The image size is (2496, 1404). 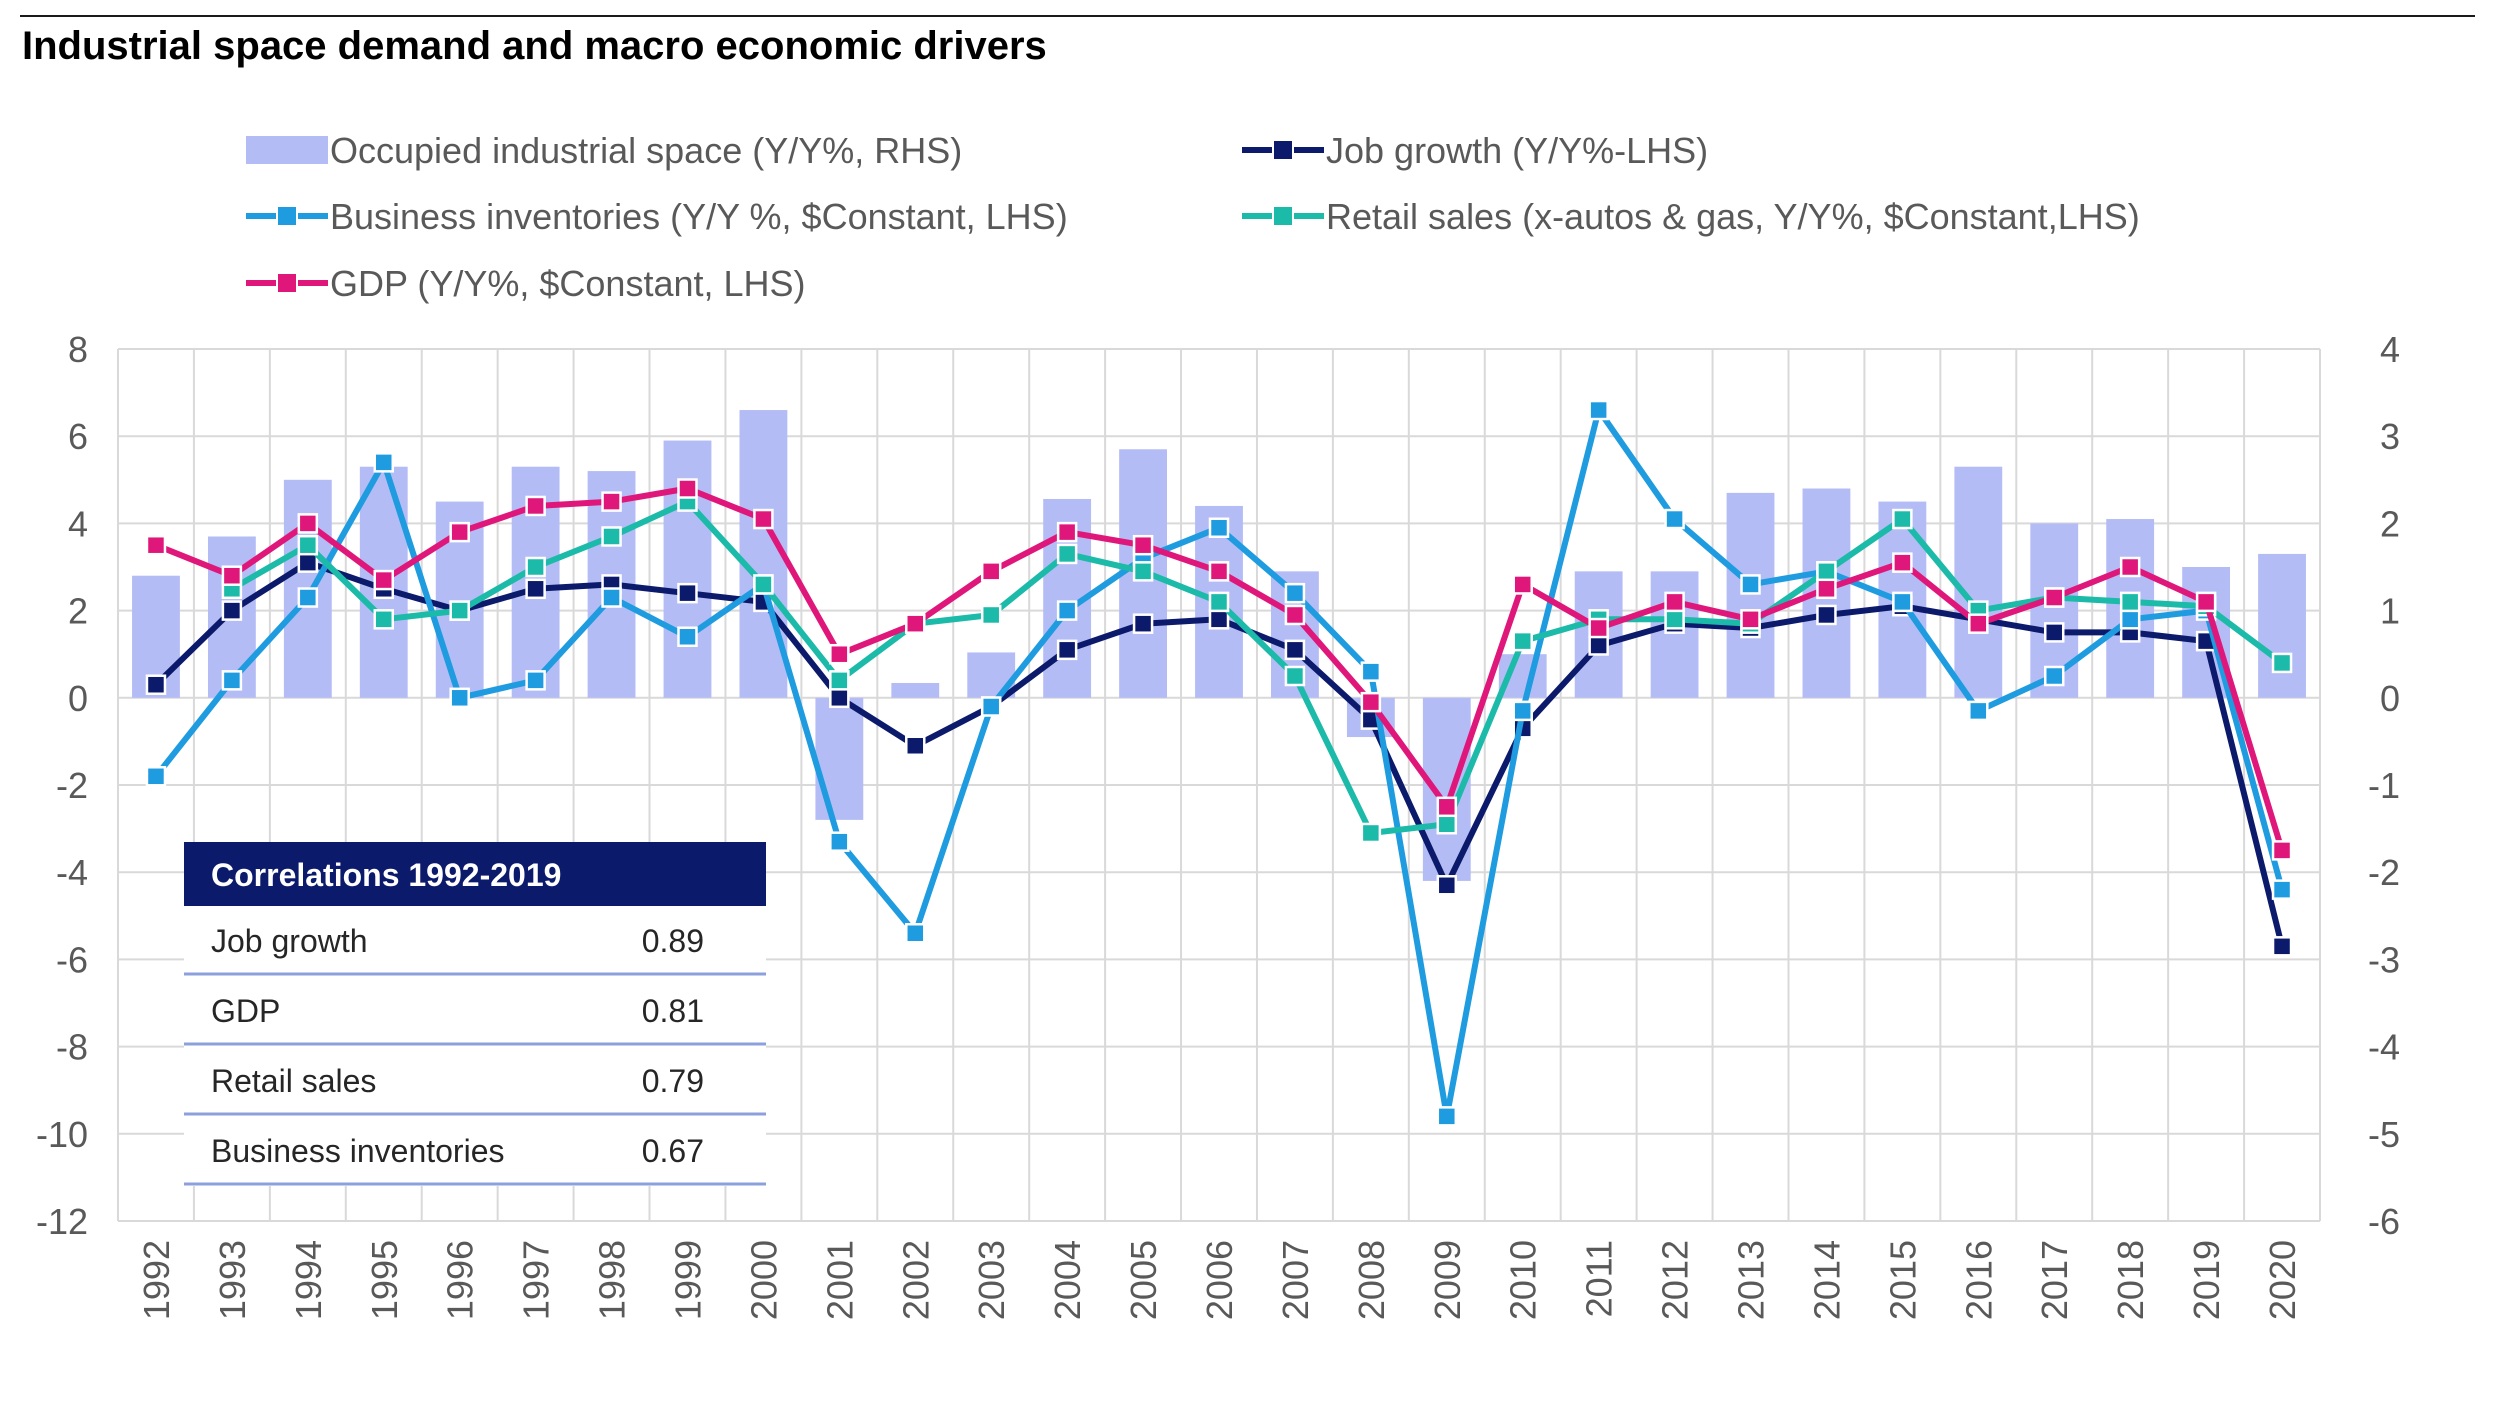 I want to click on right-tick-label: 4, so click(x=2390, y=349).